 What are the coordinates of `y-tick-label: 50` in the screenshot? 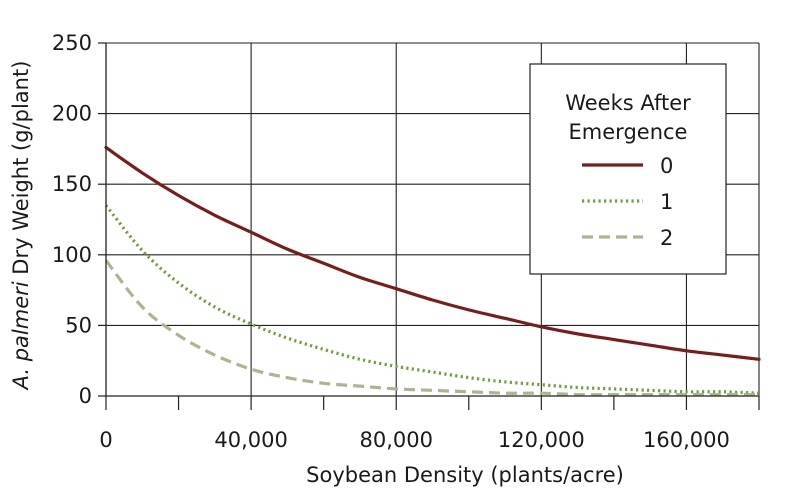 It's located at (78, 325).